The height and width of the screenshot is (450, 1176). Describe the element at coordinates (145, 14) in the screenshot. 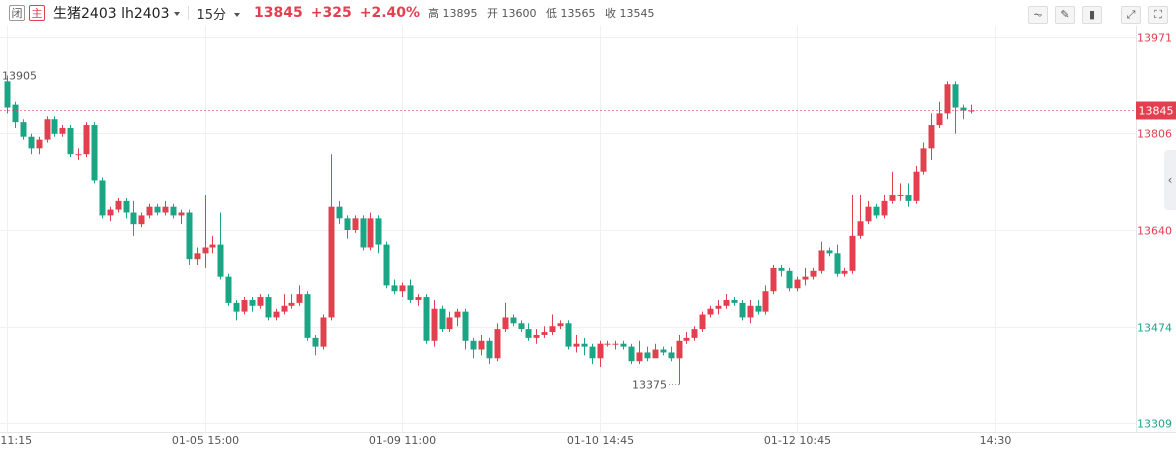

I see `symbol-code: lh2403` at that location.